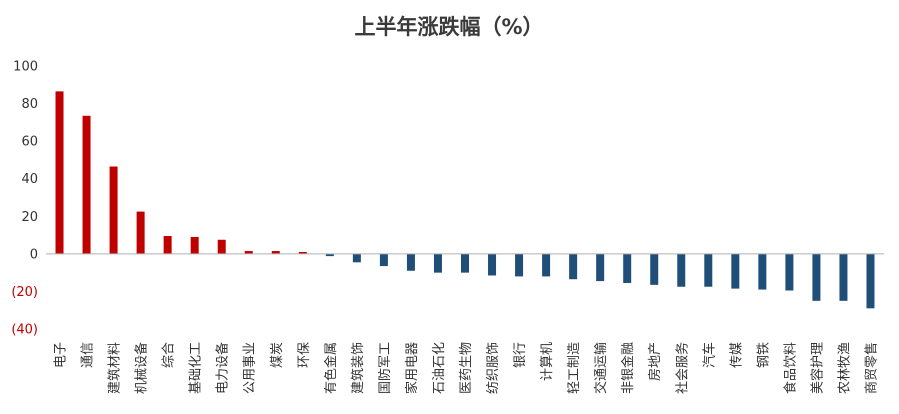  Describe the element at coordinates (385, 368) in the screenshot. I see `x-tick-label: 国防军工` at that location.